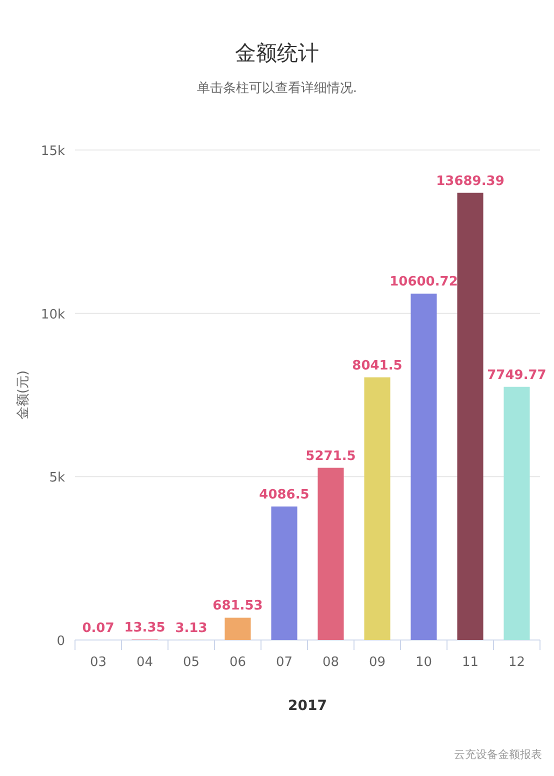 This screenshot has height=776, width=554. What do you see at coordinates (331, 662) in the screenshot?
I see `x-tick-label: 08` at bounding box center [331, 662].